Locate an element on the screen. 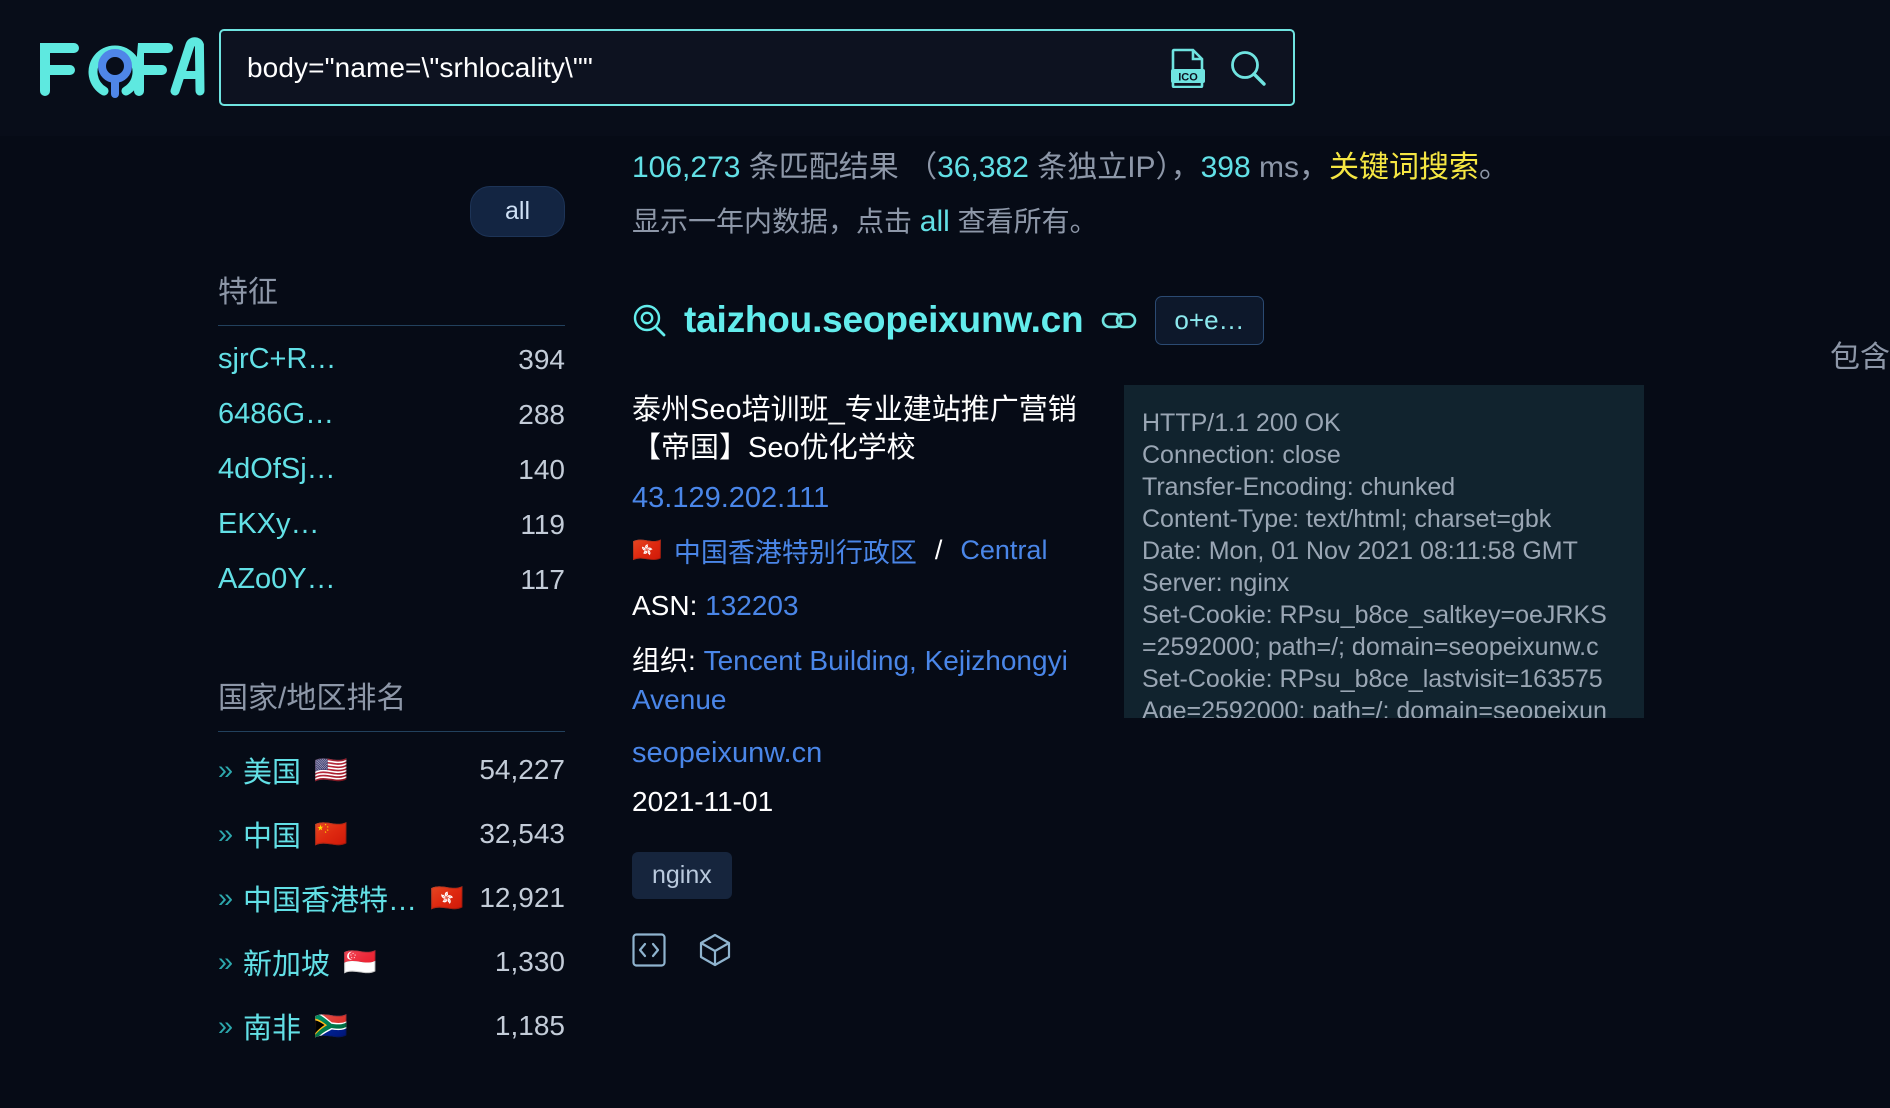 The width and height of the screenshot is (1890, 1108). result-tags: nginx is located at coordinates (856, 876).